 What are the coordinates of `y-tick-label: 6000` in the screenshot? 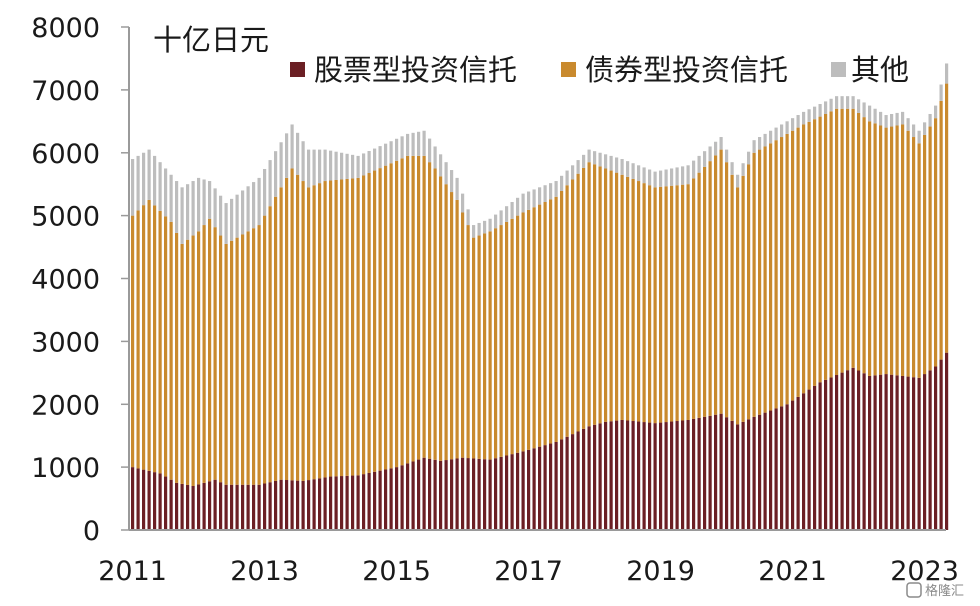 It's located at (65, 154).